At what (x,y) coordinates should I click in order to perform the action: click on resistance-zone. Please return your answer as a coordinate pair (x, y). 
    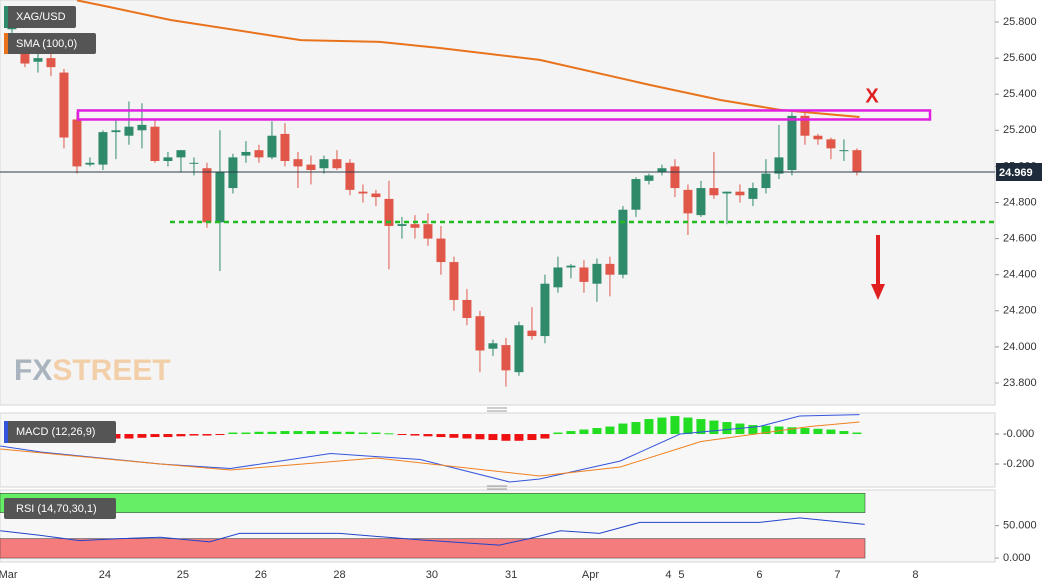
    Looking at the image, I should click on (504, 115).